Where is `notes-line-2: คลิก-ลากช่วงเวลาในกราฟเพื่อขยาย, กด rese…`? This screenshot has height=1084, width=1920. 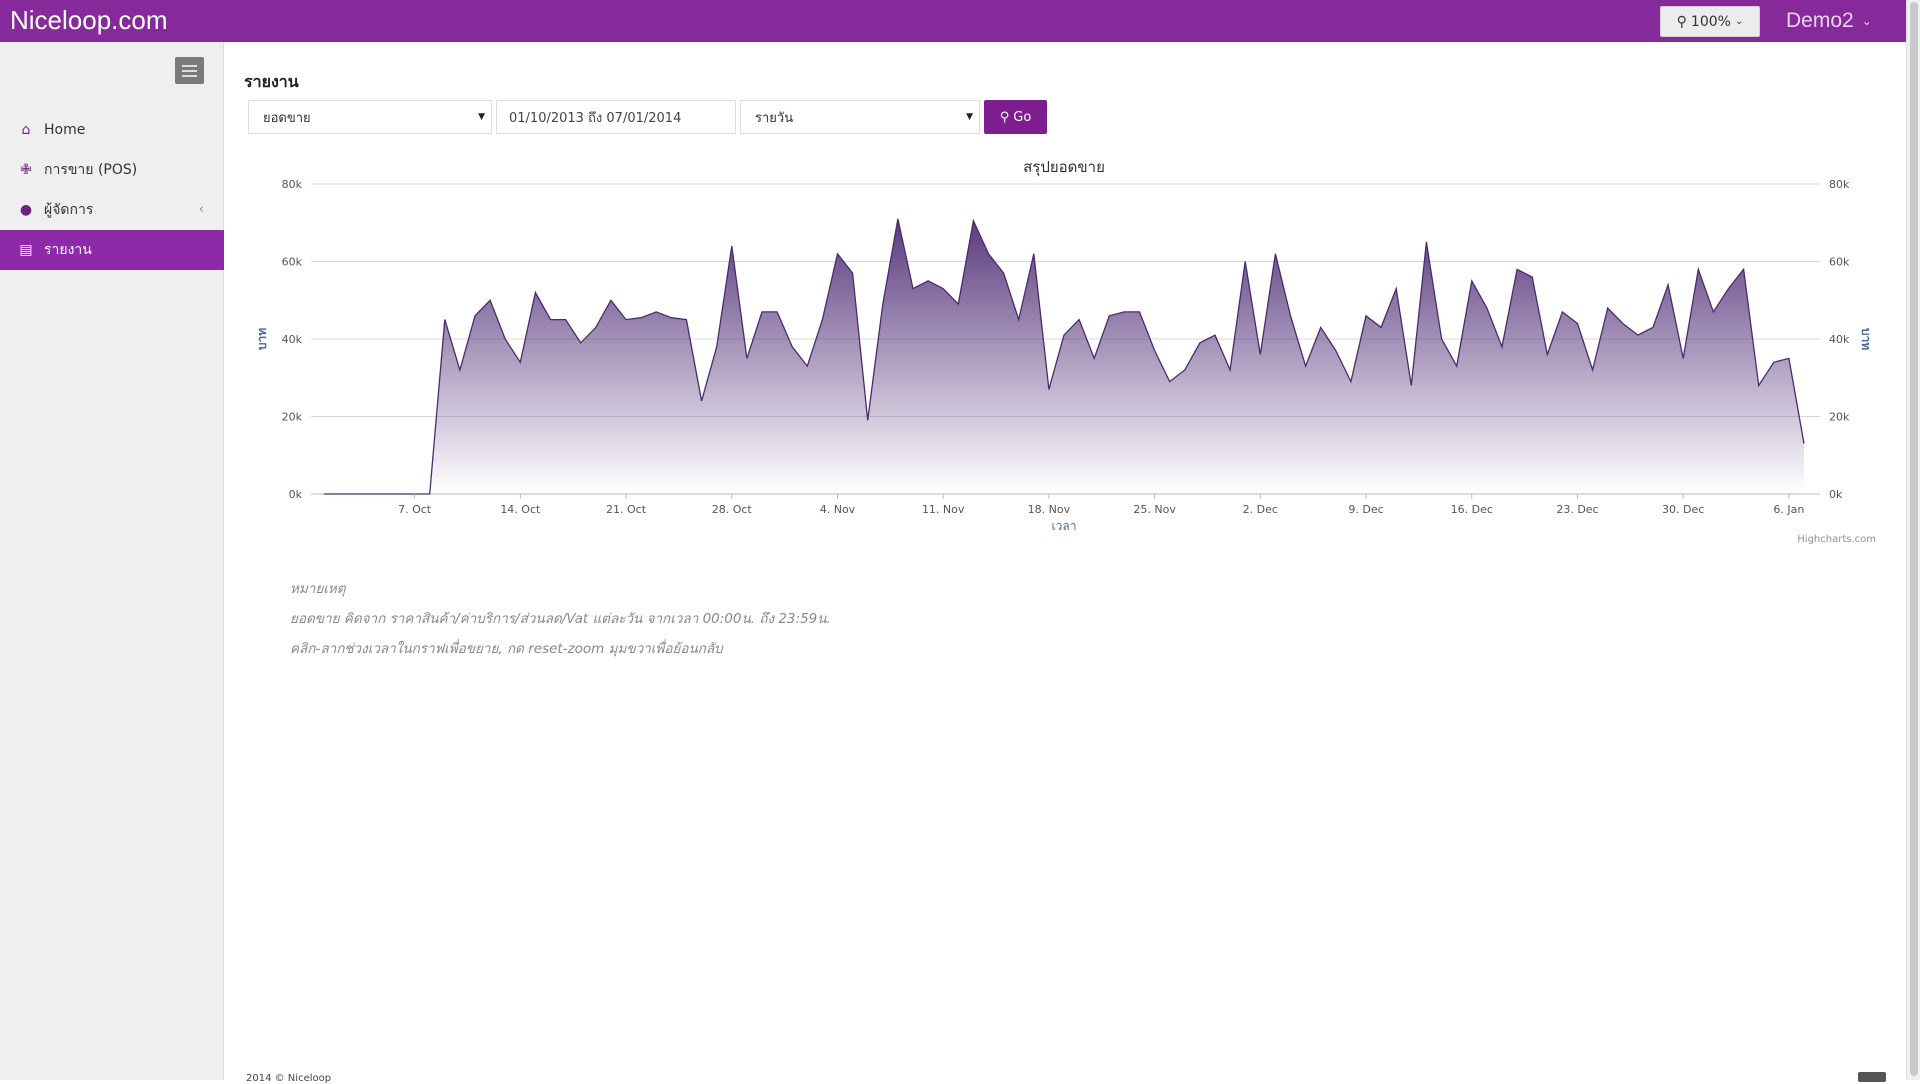
notes-line-2: คลิก-ลากช่วงเวลาในกราฟเพื่อขยาย, กด rese… is located at coordinates (506, 649).